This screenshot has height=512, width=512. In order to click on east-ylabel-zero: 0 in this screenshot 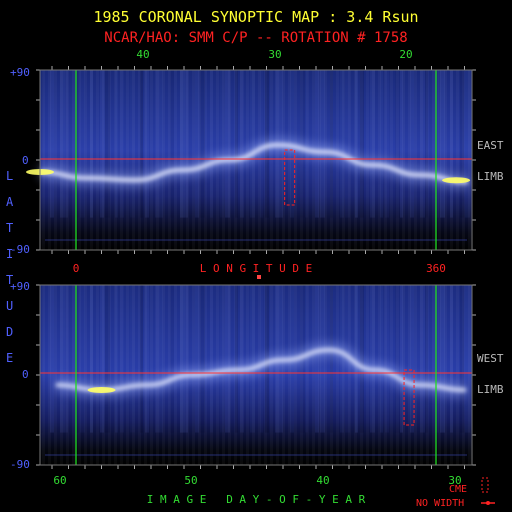, I will do `click(25, 160)`.